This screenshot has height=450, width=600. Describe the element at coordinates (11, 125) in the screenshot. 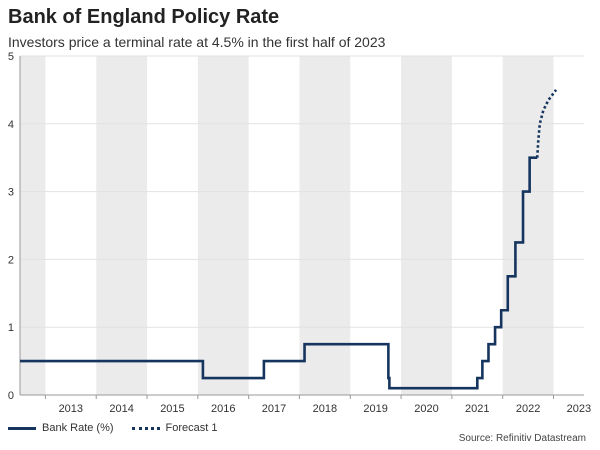

I see `y-tick-label-4: 4` at that location.